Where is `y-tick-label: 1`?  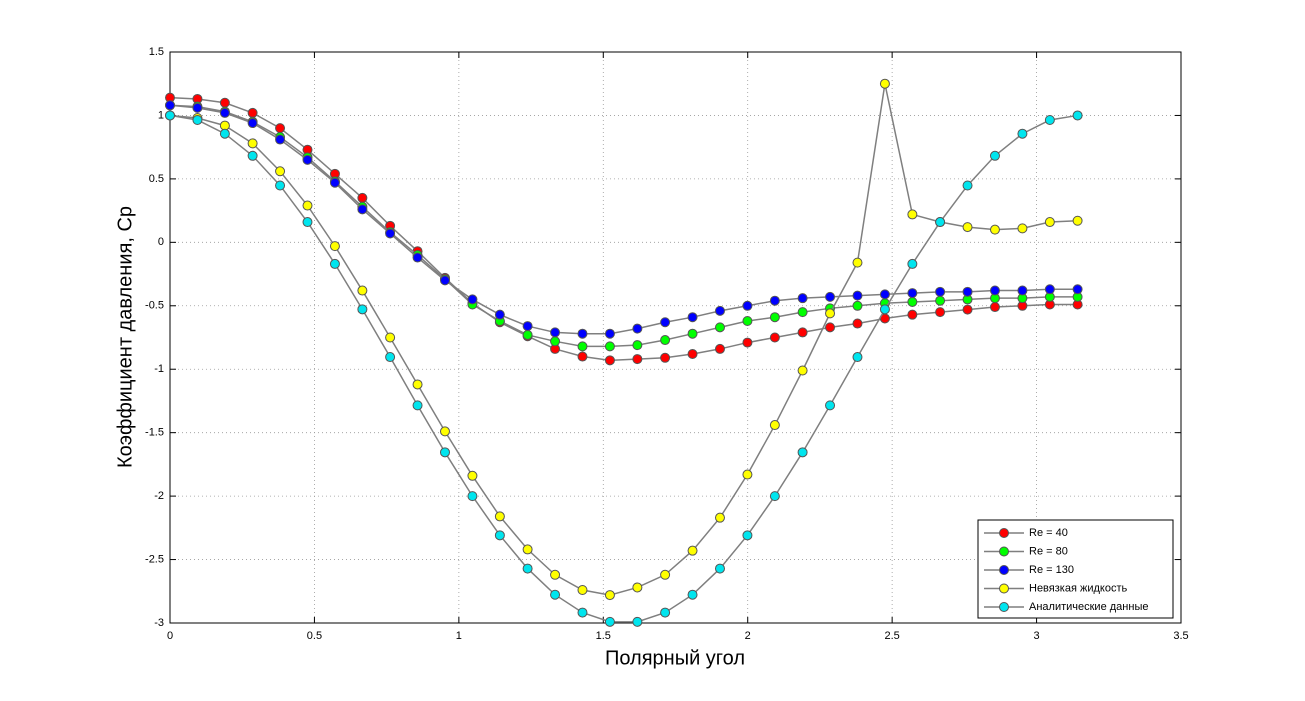
y-tick-label: 1 is located at coordinates (161, 115).